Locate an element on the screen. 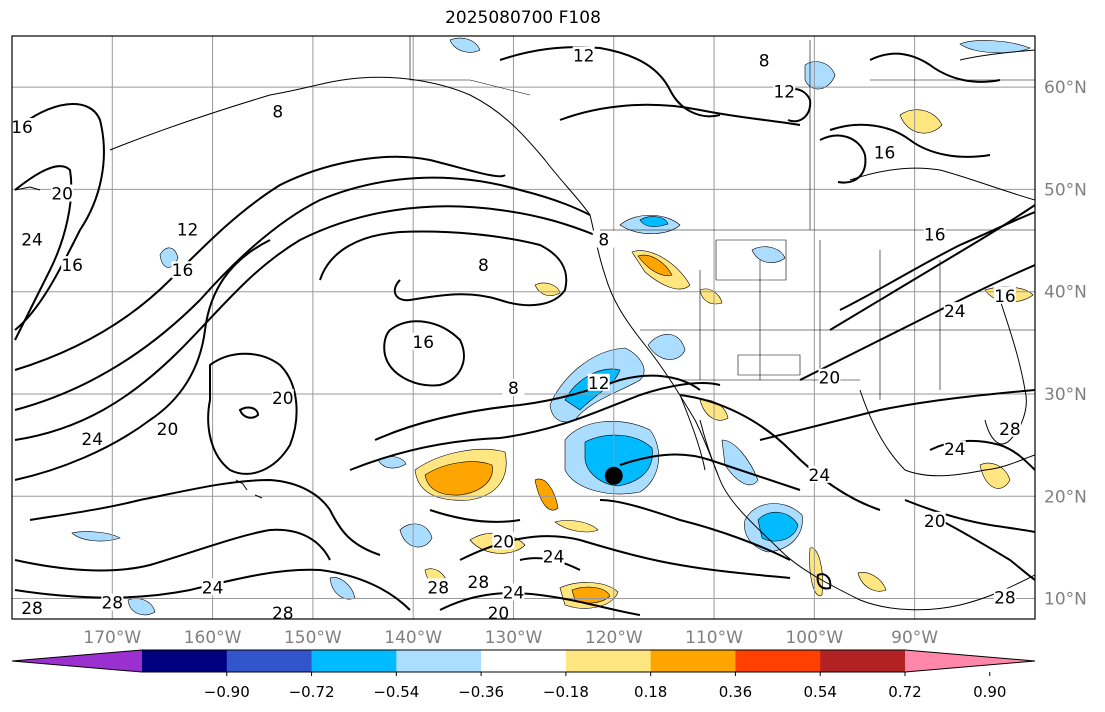 The image size is (1105, 712). map-title: 2025080700 F108 is located at coordinates (523, 18).